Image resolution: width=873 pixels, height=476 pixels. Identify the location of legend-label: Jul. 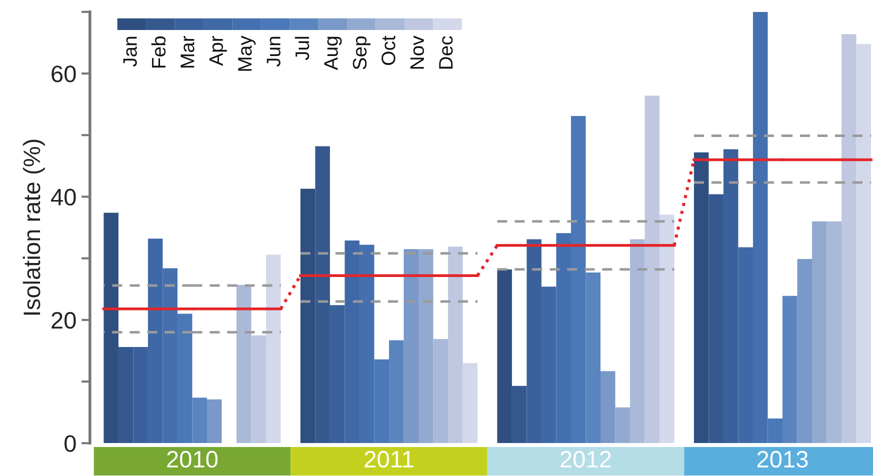
(302, 48).